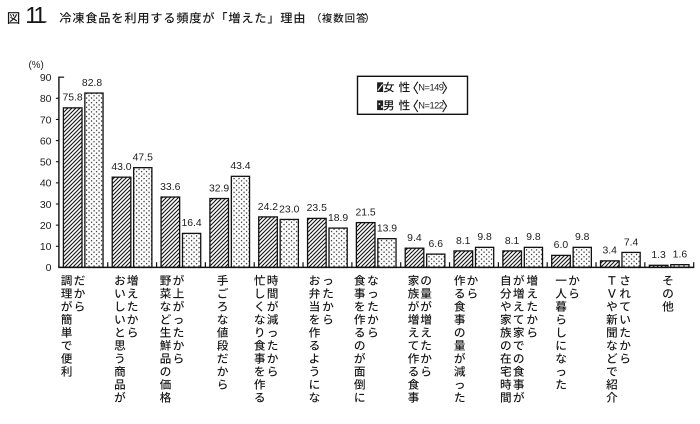  What do you see at coordinates (658, 255) in the screenshot?
I see `svg-text: 1.3` at bounding box center [658, 255].